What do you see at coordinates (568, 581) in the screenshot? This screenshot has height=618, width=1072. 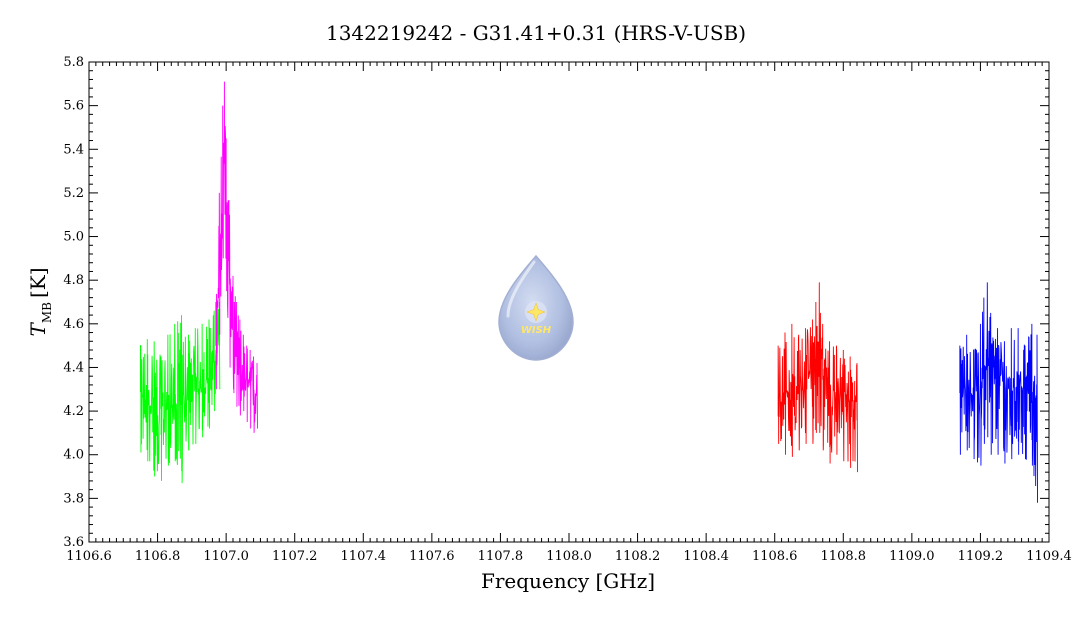 I see `x-axis-label: Frequency [GHz]` at bounding box center [568, 581].